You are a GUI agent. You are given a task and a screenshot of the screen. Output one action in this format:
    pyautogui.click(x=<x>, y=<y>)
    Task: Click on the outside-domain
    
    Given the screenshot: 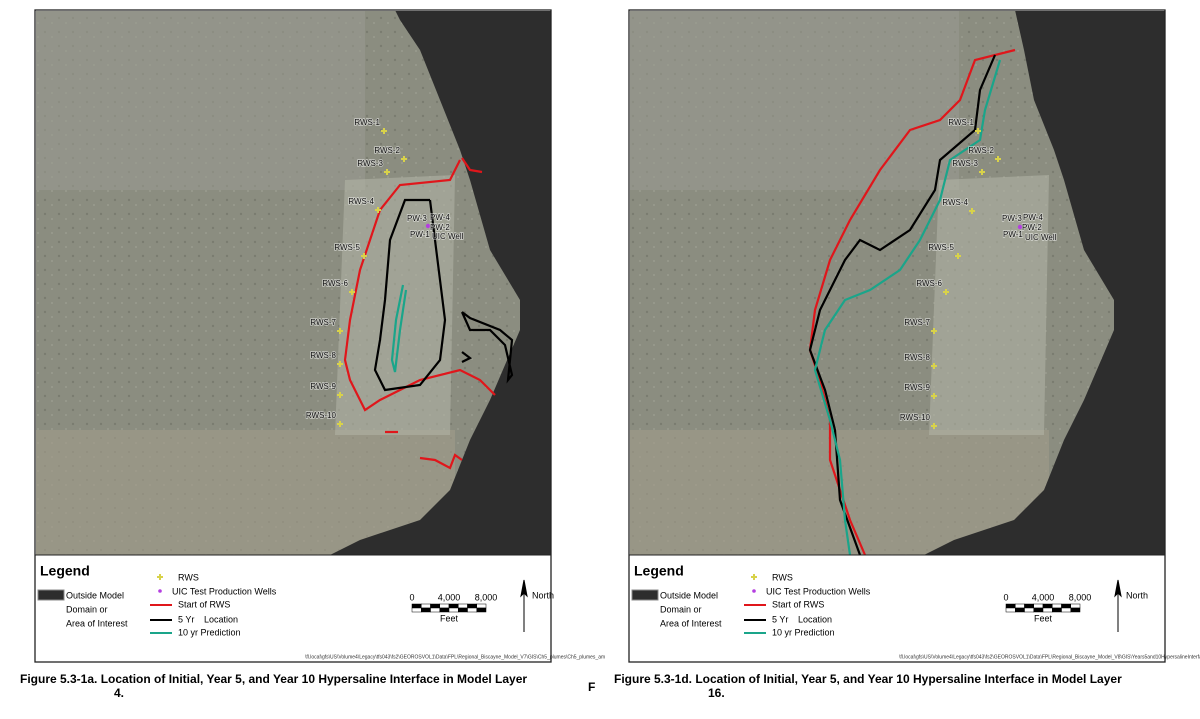 What is the action you would take?
    pyautogui.click(x=440, y=283)
    